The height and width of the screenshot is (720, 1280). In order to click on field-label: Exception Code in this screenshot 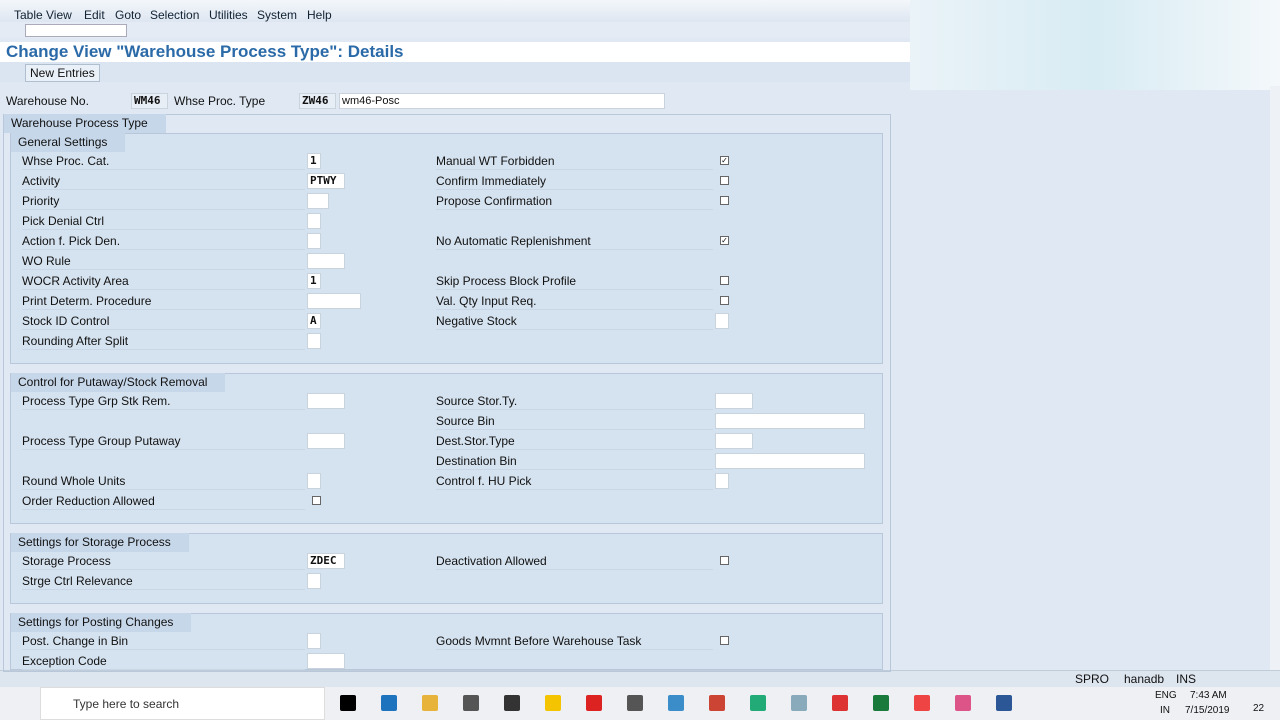, I will do `click(163, 661)`.